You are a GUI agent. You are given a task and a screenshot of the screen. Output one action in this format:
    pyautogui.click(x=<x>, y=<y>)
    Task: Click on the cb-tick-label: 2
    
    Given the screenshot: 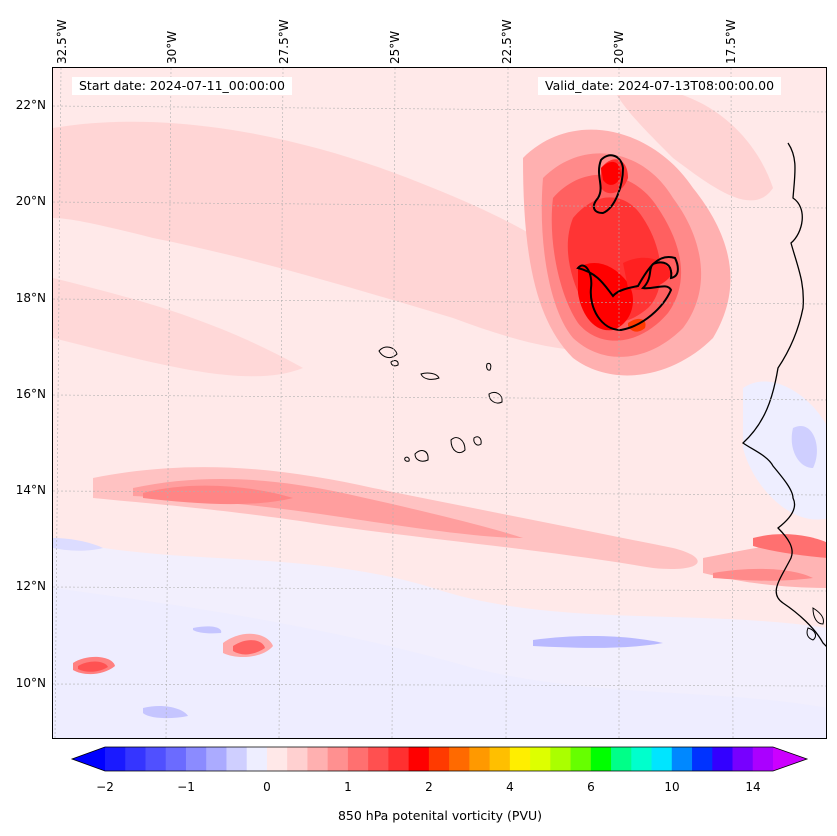 What is the action you would take?
    pyautogui.click(x=429, y=787)
    